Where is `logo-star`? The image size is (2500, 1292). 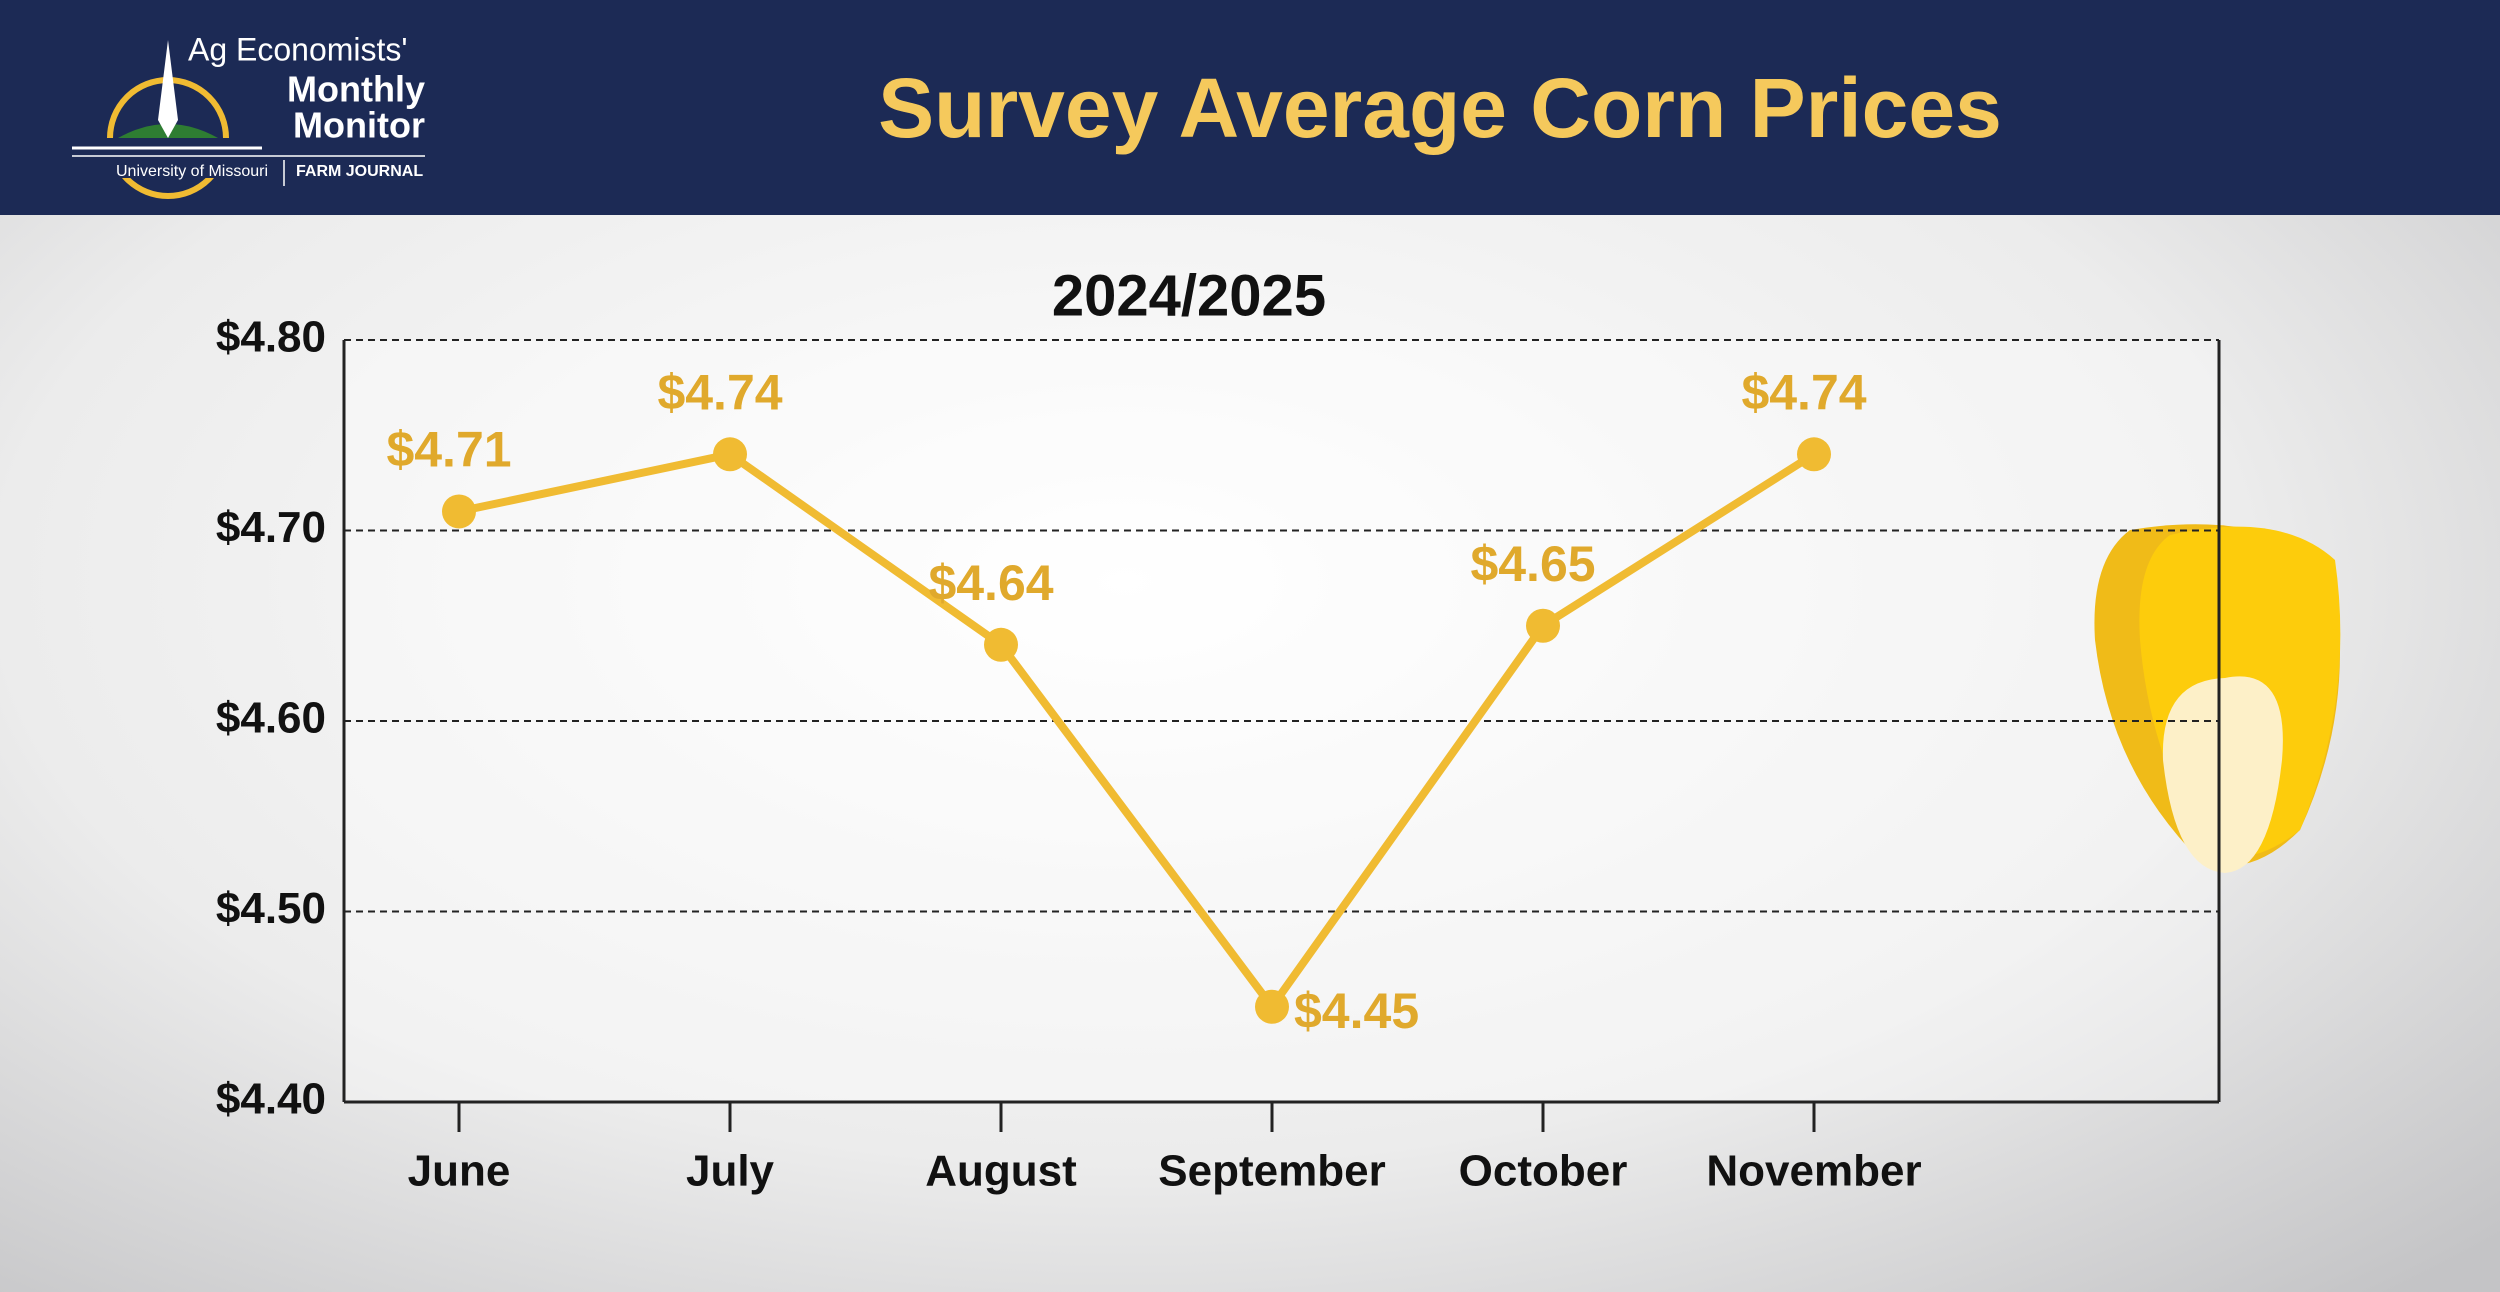 logo-star is located at coordinates (168, 89).